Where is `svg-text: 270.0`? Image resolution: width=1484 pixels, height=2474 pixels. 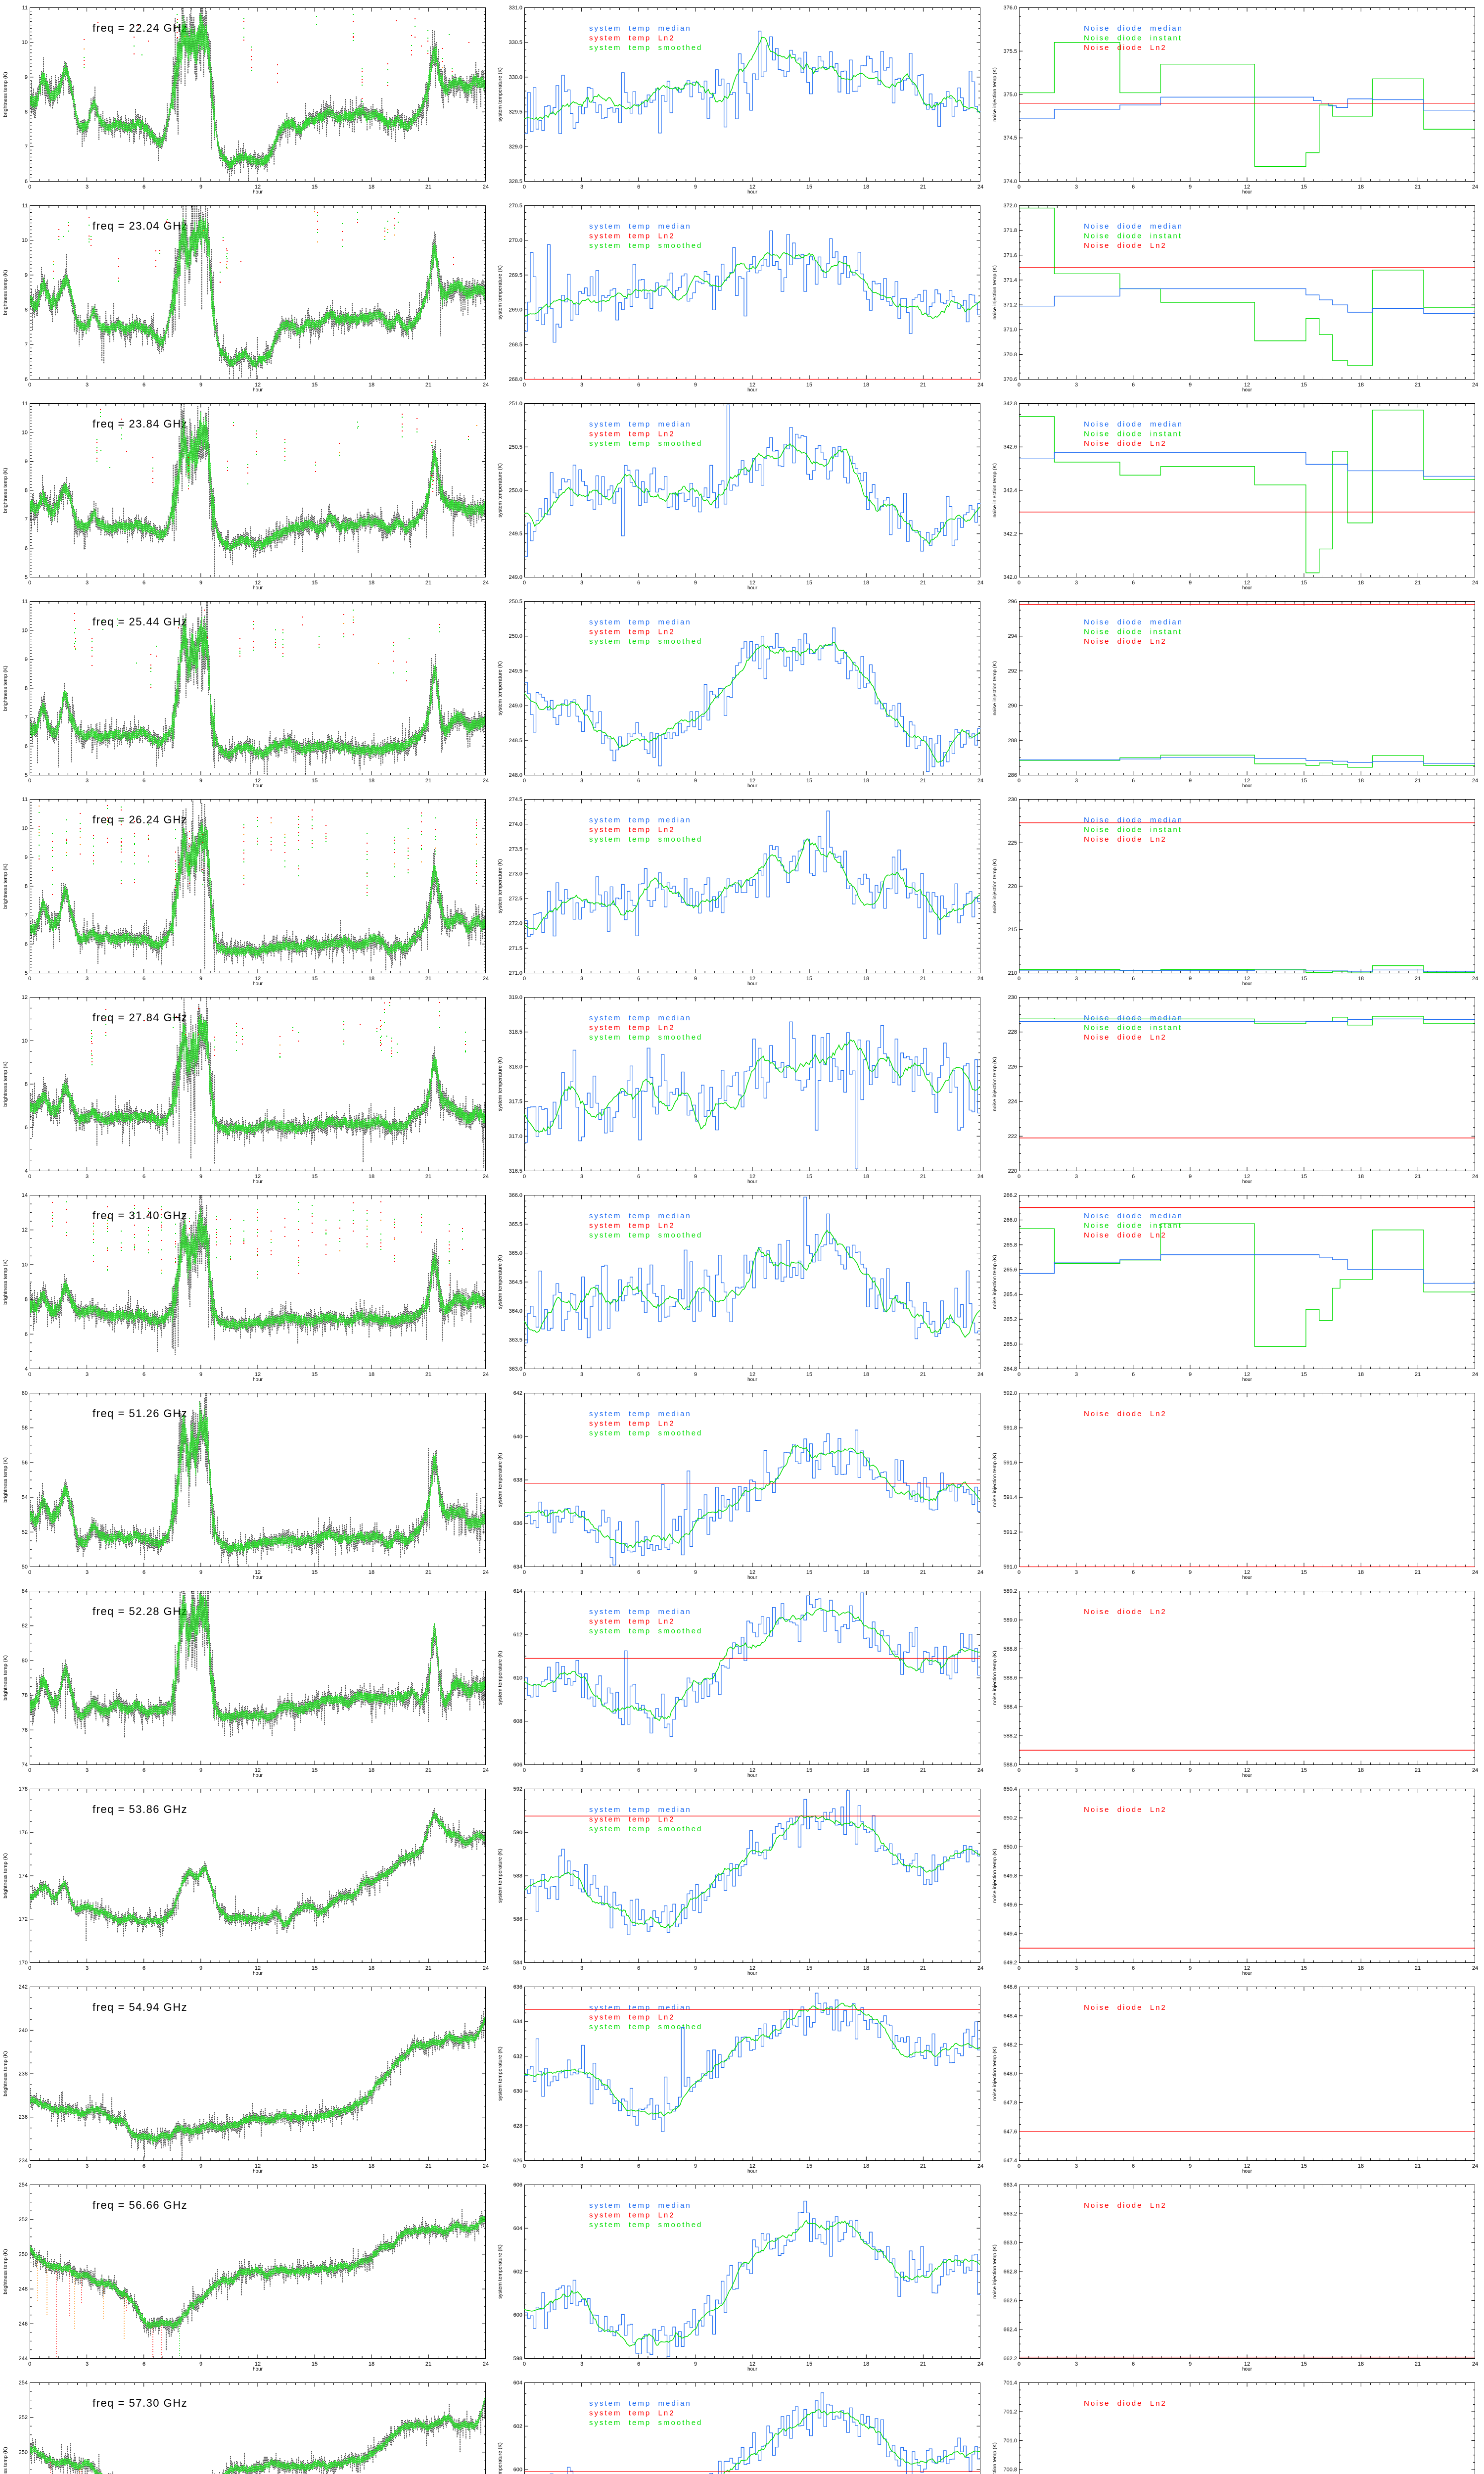 svg-text: 270.0 is located at coordinates (515, 241).